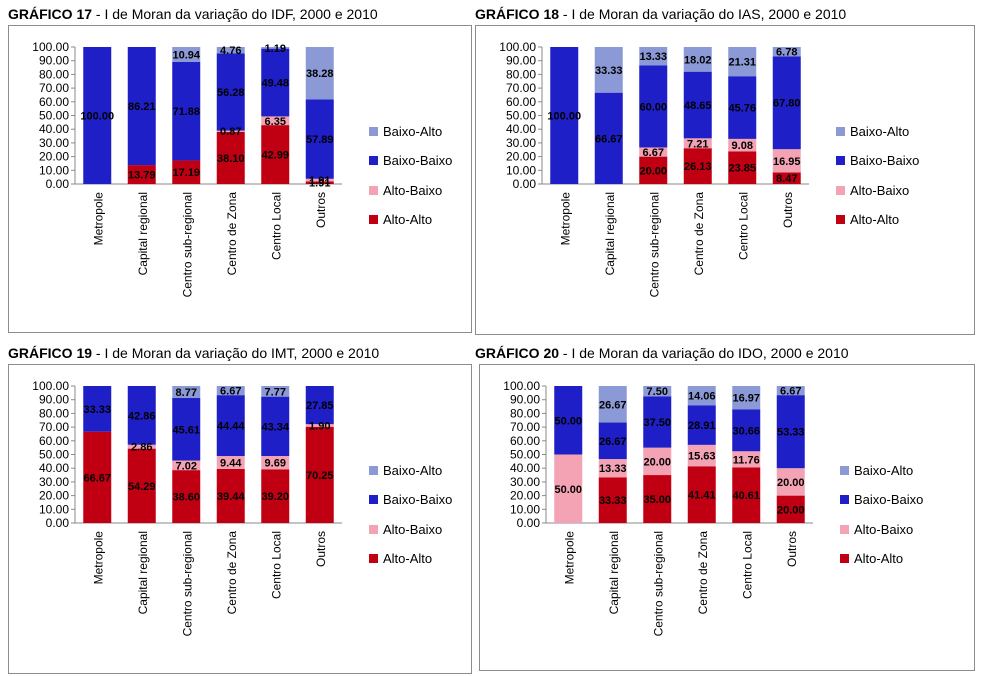 This screenshot has height=676, width=982. What do you see at coordinates (373, 219) in the screenshot?
I see `legend-swatch-alto-alto` at bounding box center [373, 219].